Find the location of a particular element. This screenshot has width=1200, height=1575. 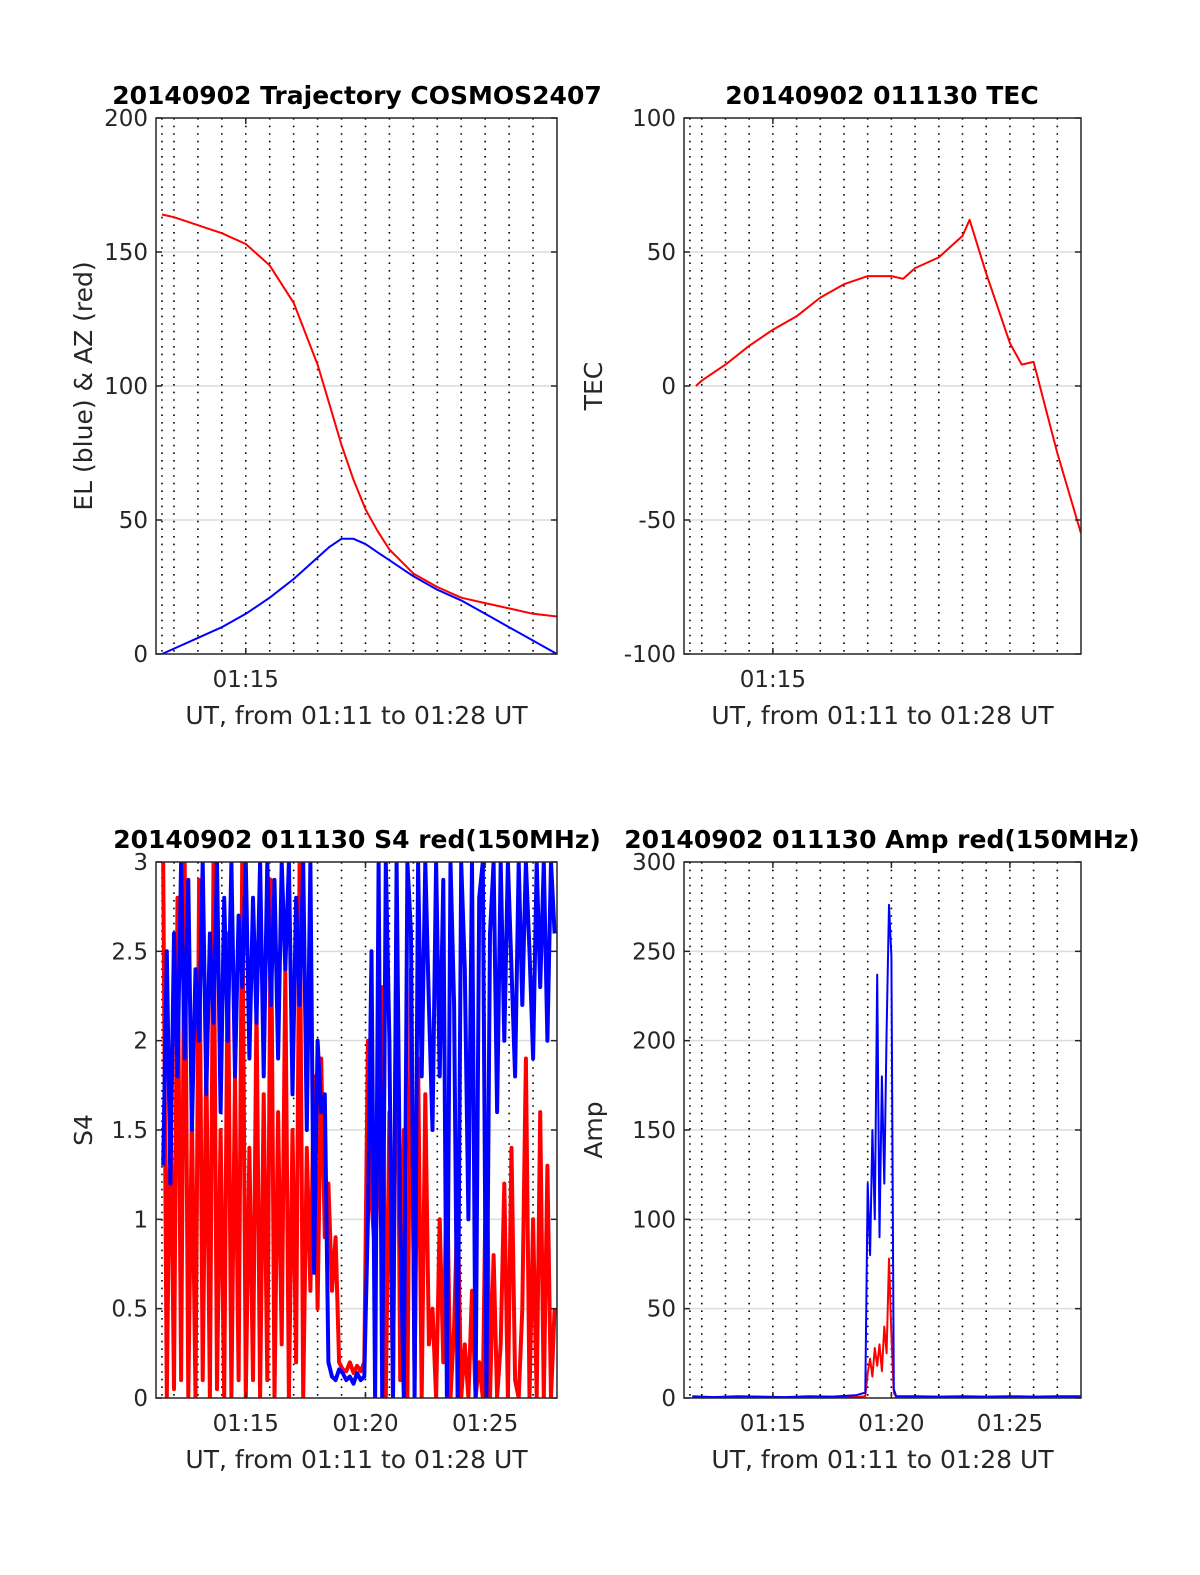

y-axis-label: Amp is located at coordinates (593, 1129).